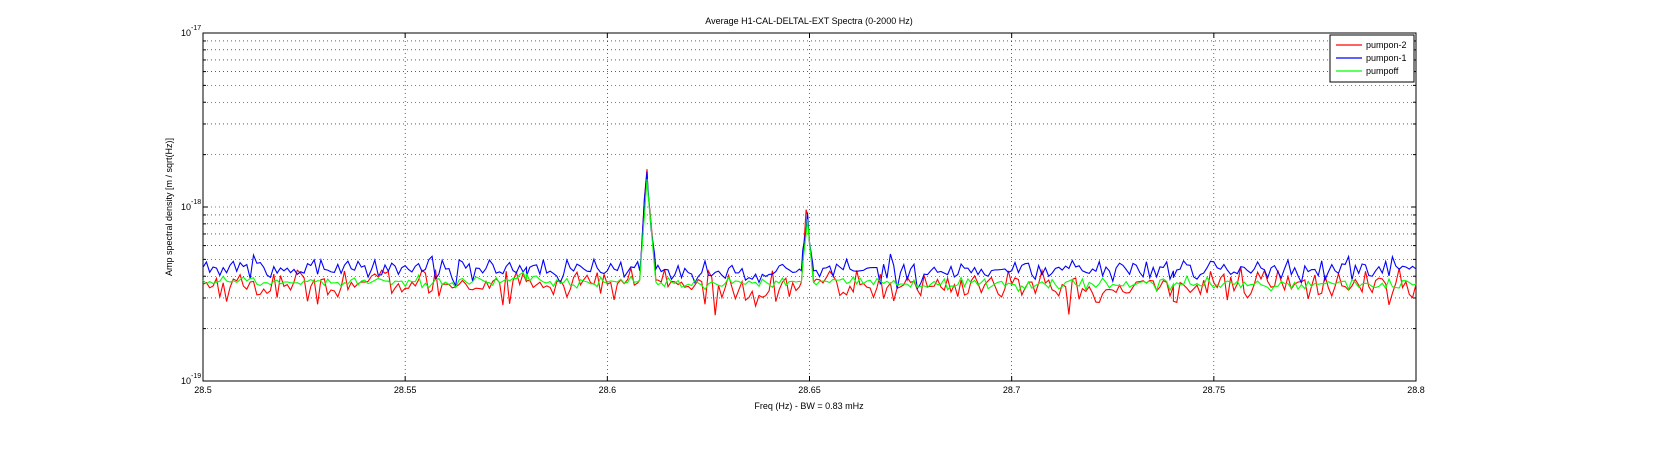 The height and width of the screenshot is (455, 1657). What do you see at coordinates (1416, 390) in the screenshot?
I see `x-tick-label: 28.8` at bounding box center [1416, 390].